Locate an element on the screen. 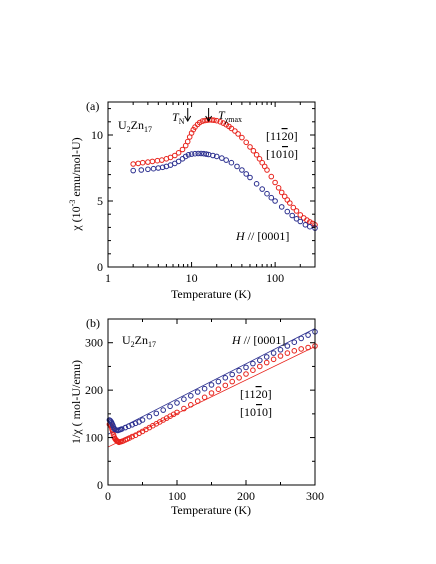 The width and height of the screenshot is (436, 564). panel-a-x-tick-label: 10 is located at coordinates (192, 278).